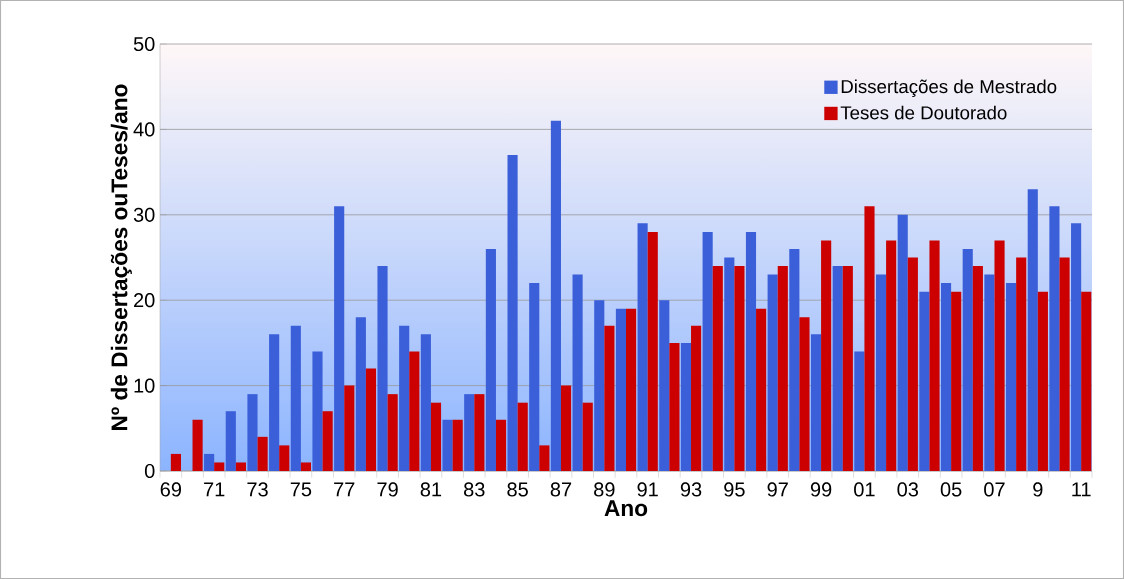 The width and height of the screenshot is (1124, 579). I want to click on x-tick-label: 99, so click(821, 489).